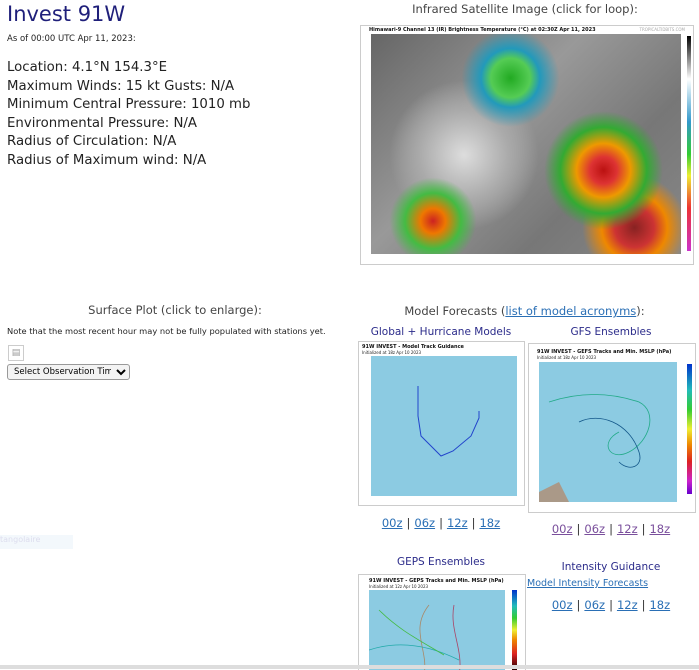 This screenshot has width=699, height=670. I want to click on location: Location: 4.1°N 154.3°E, so click(87, 67).